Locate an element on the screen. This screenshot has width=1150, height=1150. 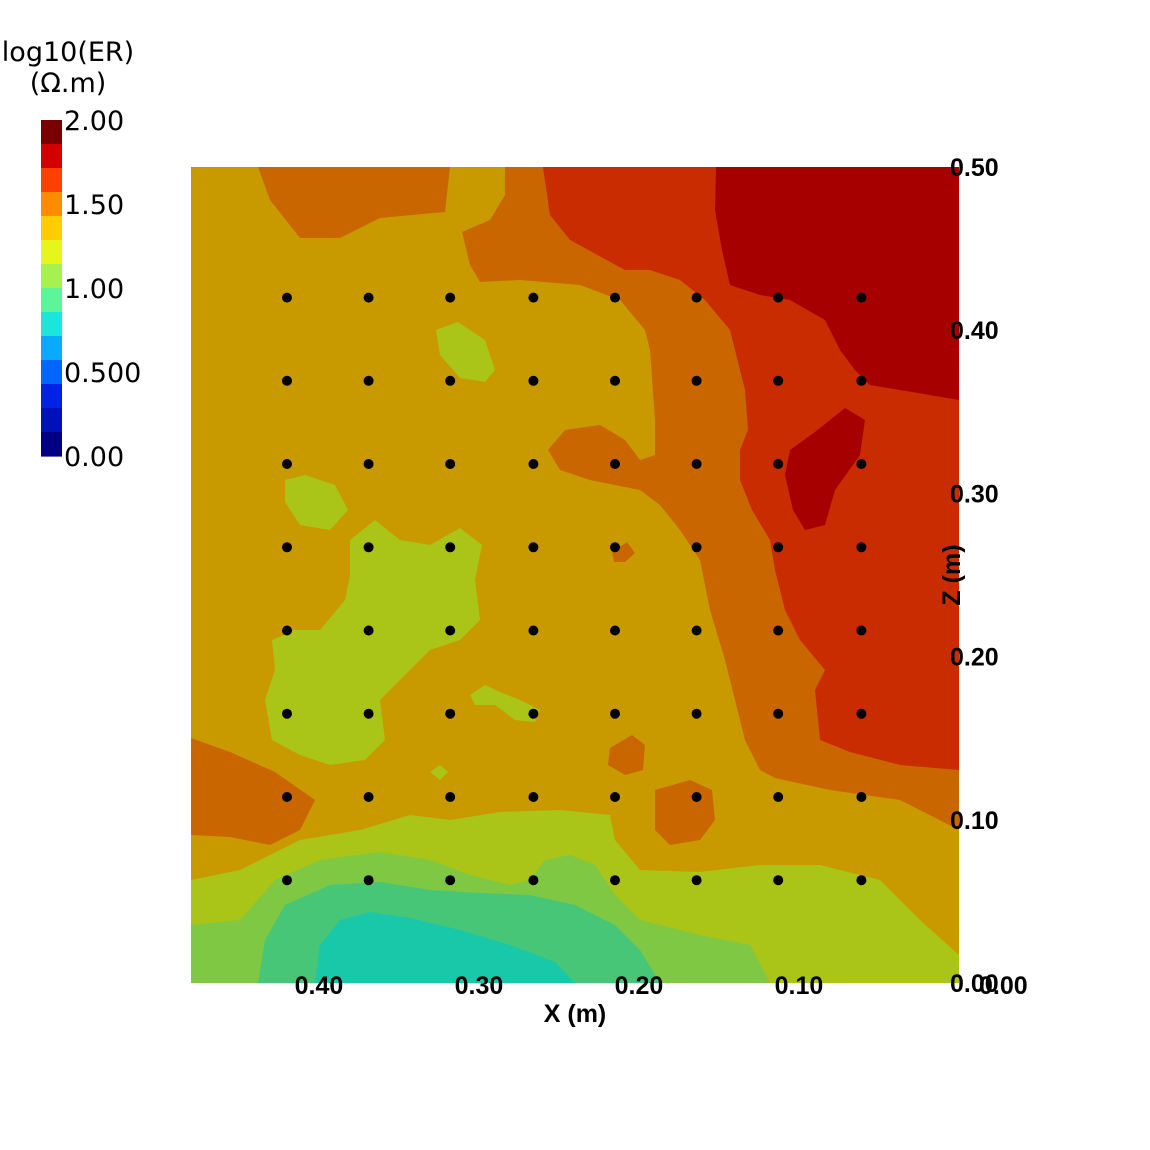
colorbar-tick-labels: 2.00 1.50 1.00 0.500 0.00 is located at coordinates (102, 289).